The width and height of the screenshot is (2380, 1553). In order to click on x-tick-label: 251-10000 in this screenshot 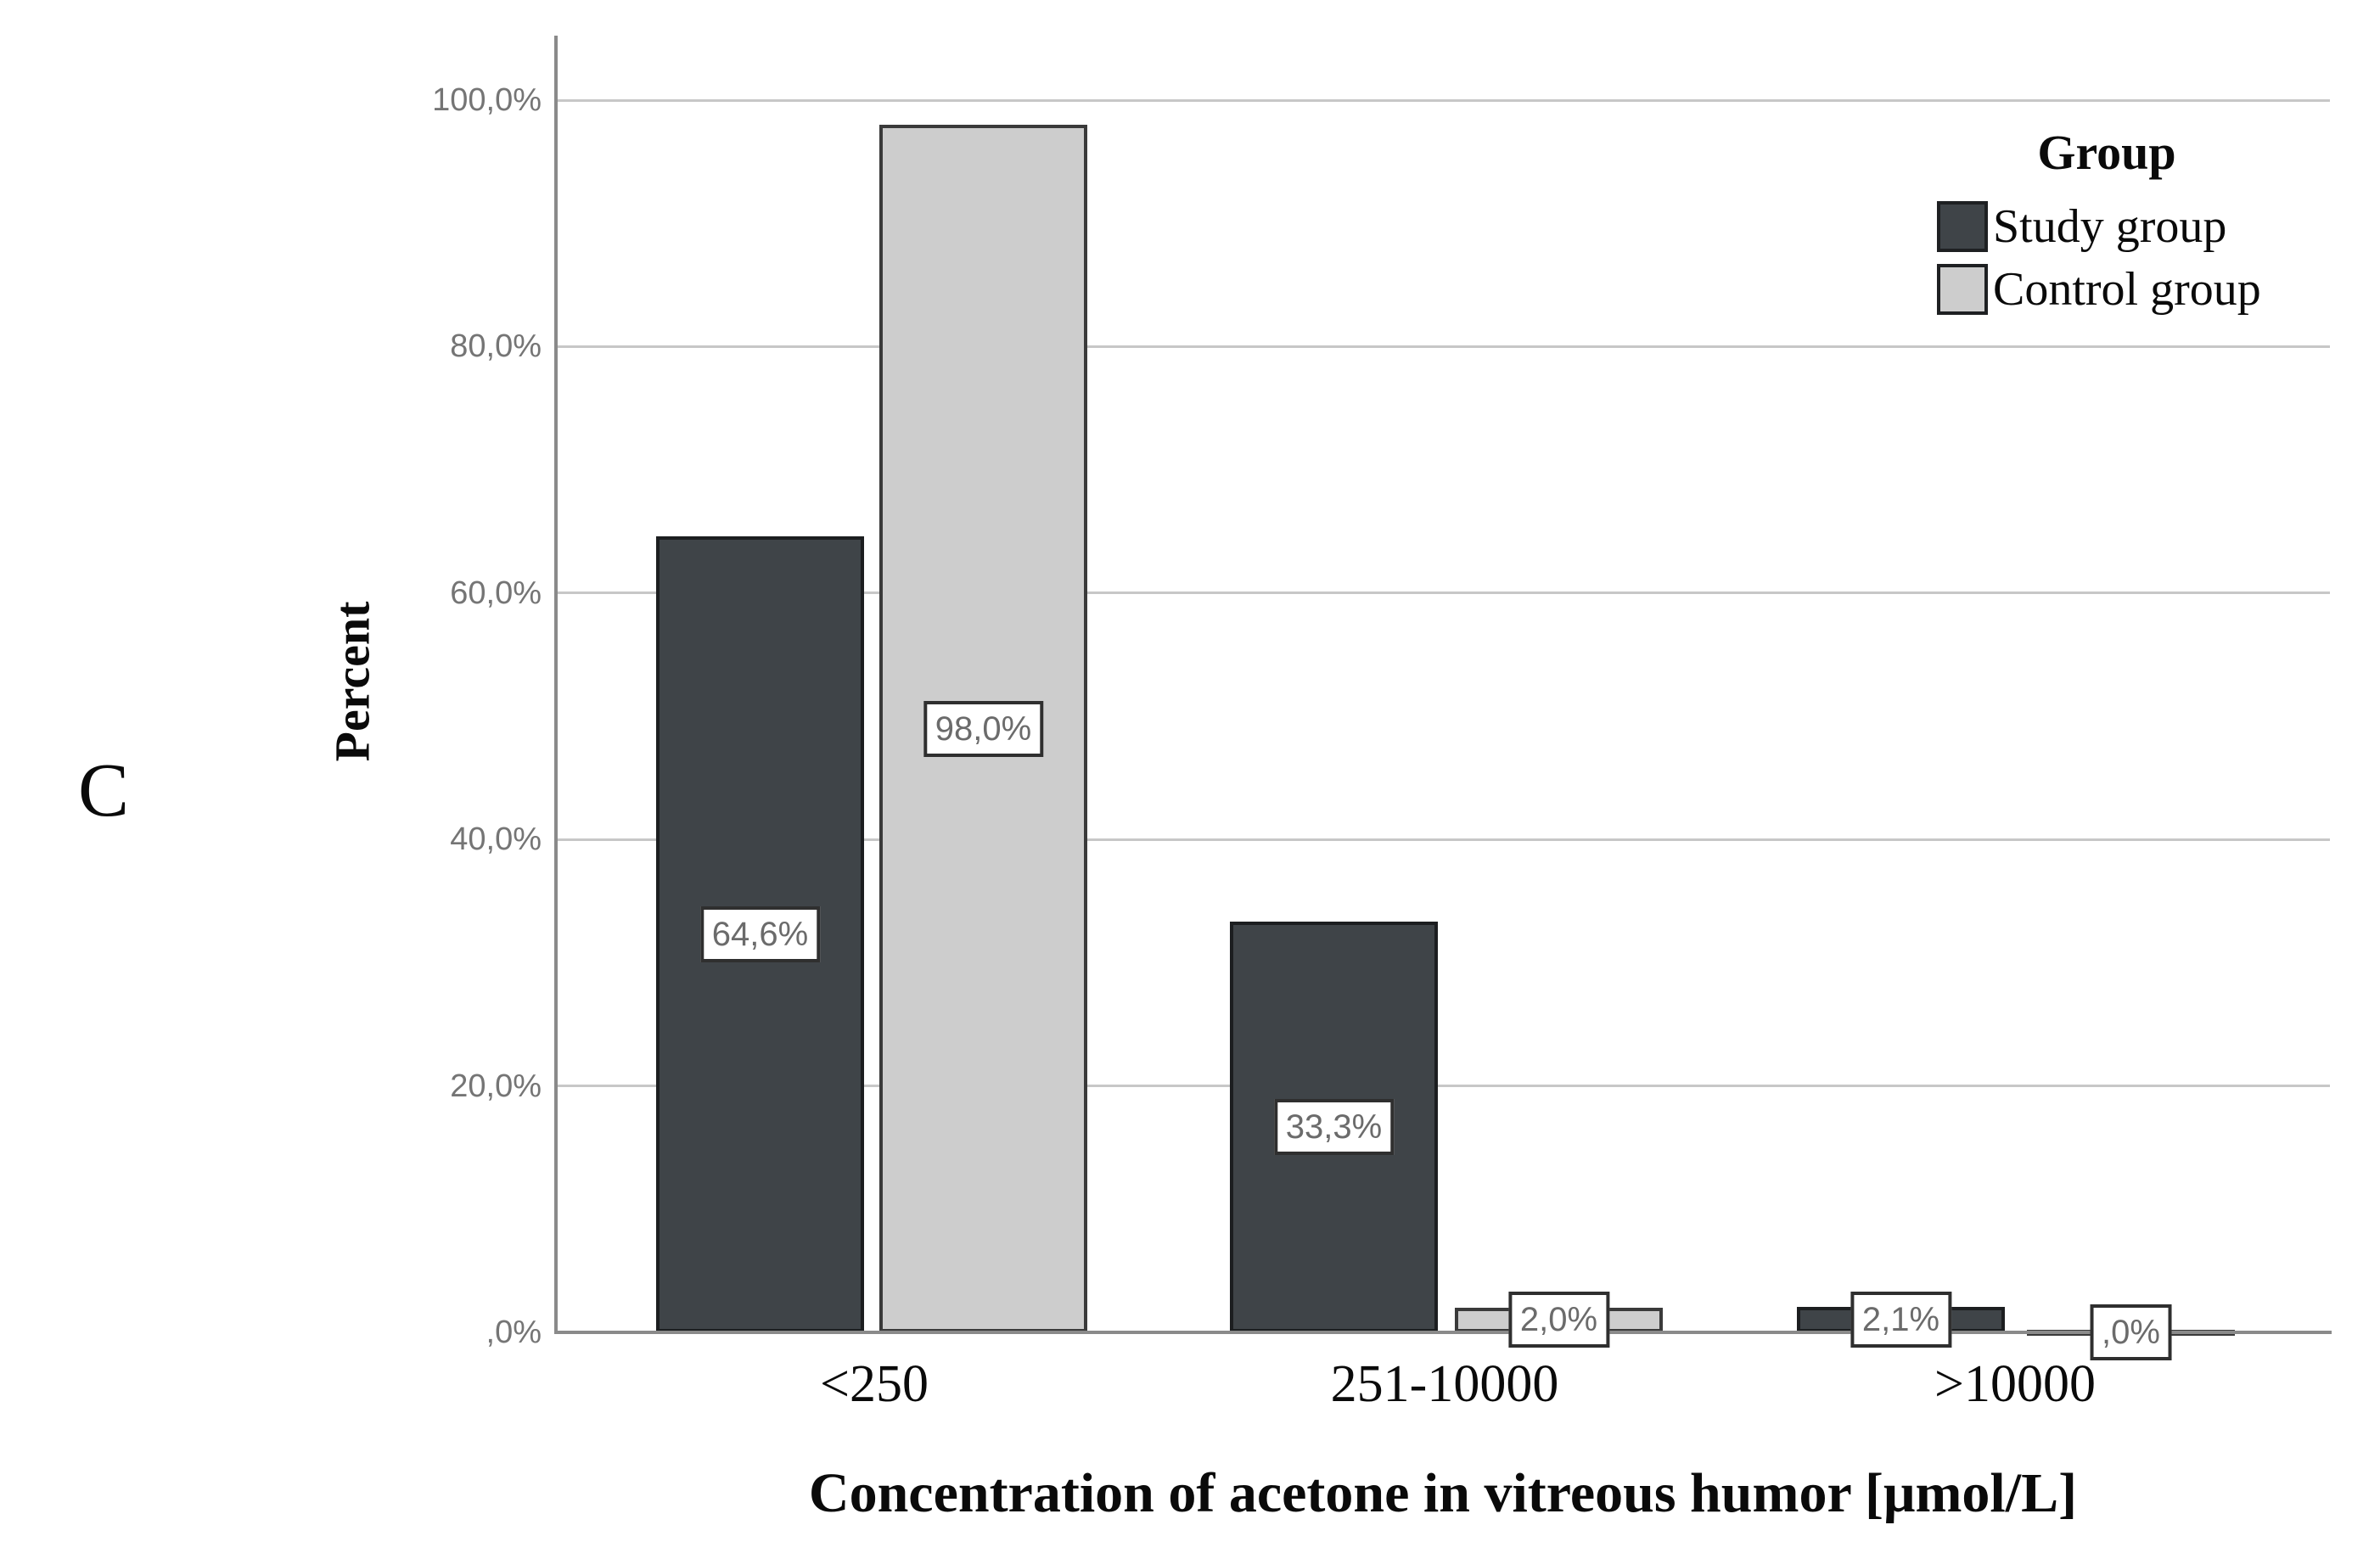, I will do `click(1444, 1384)`.